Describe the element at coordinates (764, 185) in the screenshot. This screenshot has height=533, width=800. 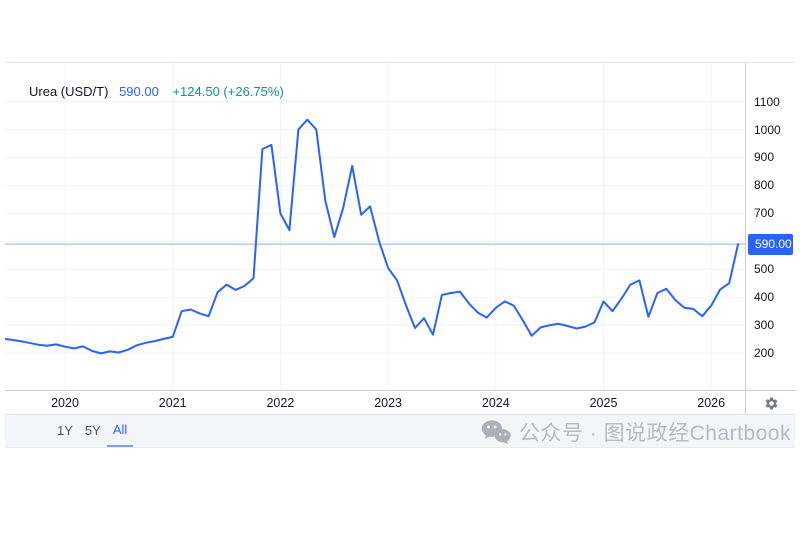
I see `price-tick-label: 800` at that location.